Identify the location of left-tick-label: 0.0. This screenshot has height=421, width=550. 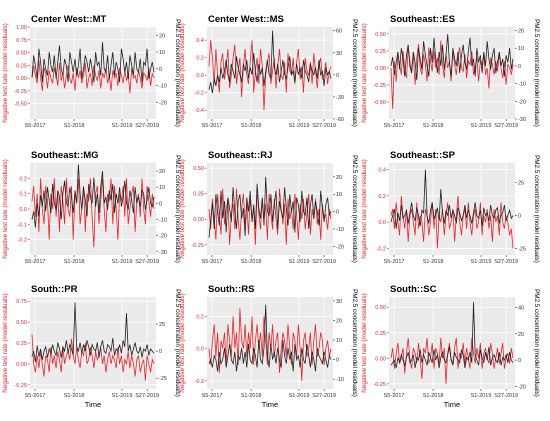
(200, 350).